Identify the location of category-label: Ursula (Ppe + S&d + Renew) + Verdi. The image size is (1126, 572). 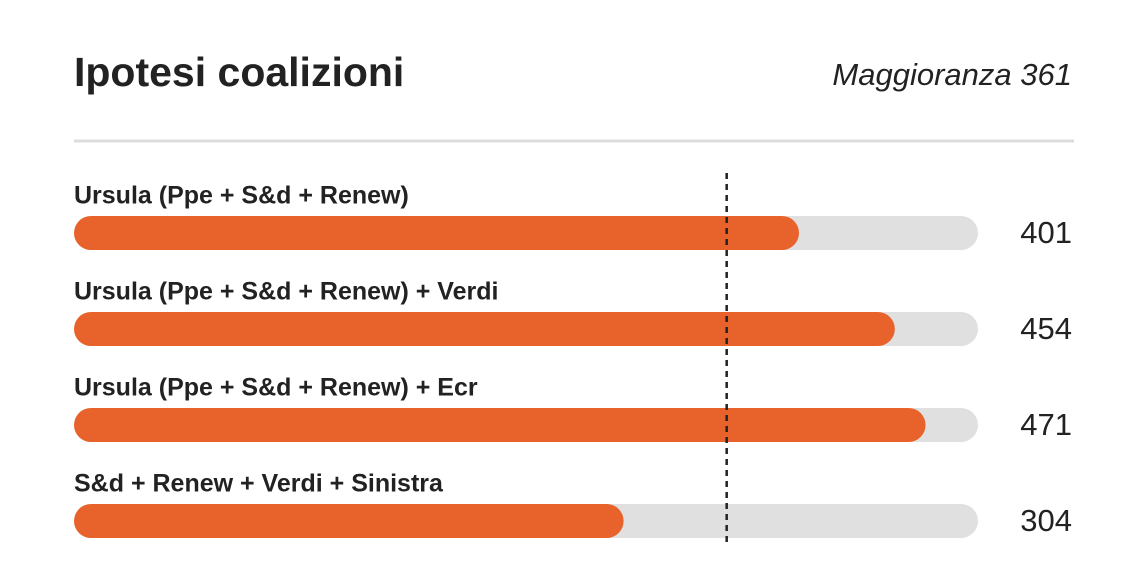
(286, 292).